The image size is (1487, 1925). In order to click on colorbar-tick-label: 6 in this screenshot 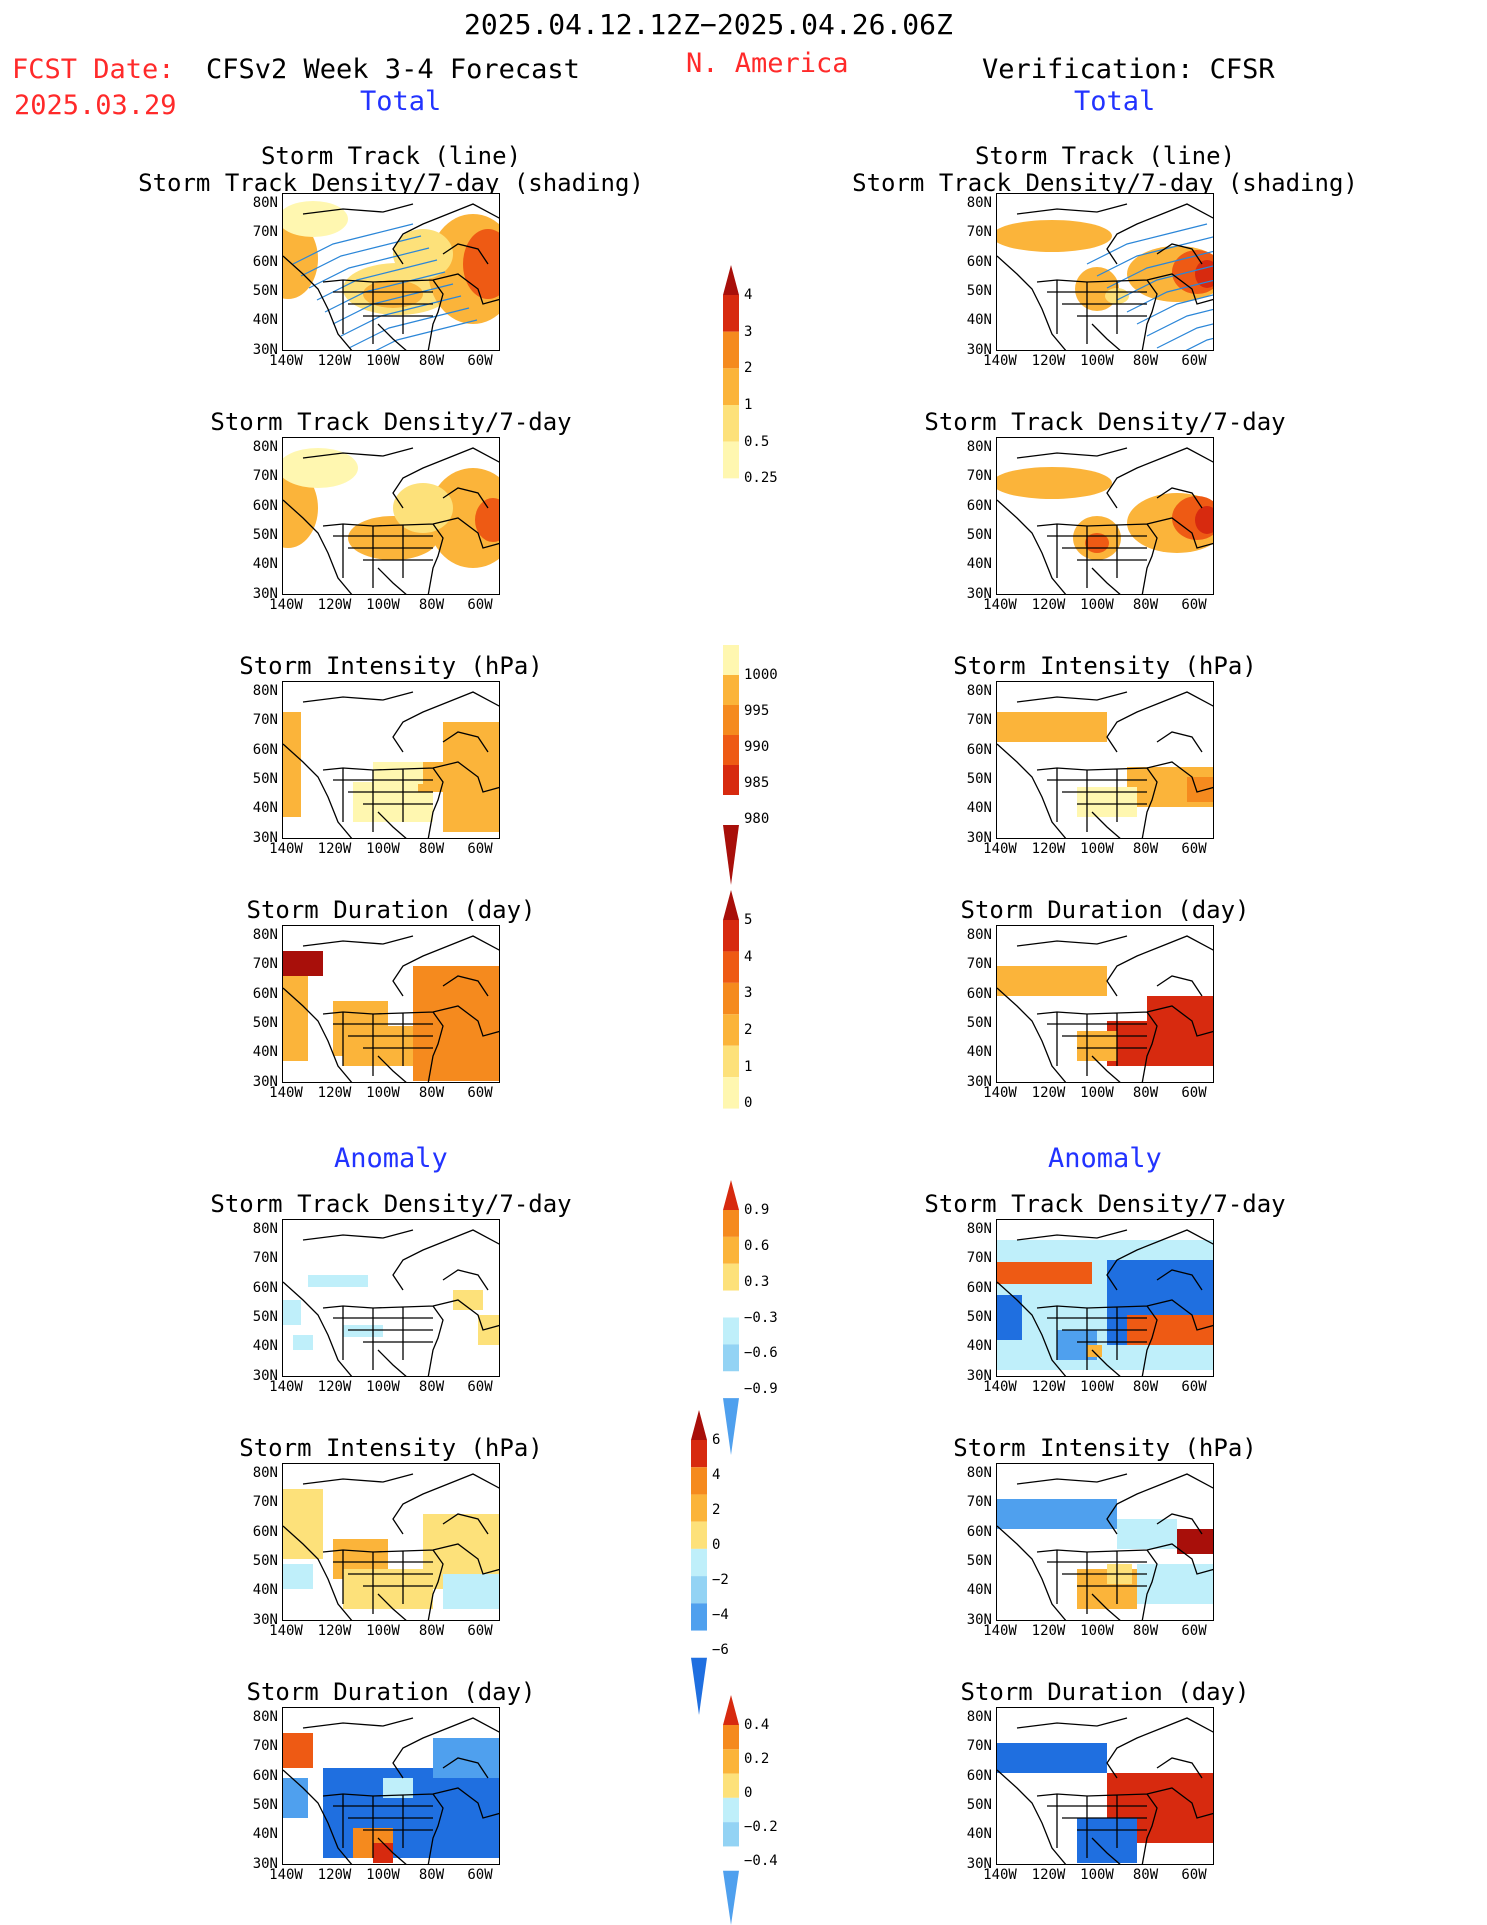, I will do `click(716, 1440)`.